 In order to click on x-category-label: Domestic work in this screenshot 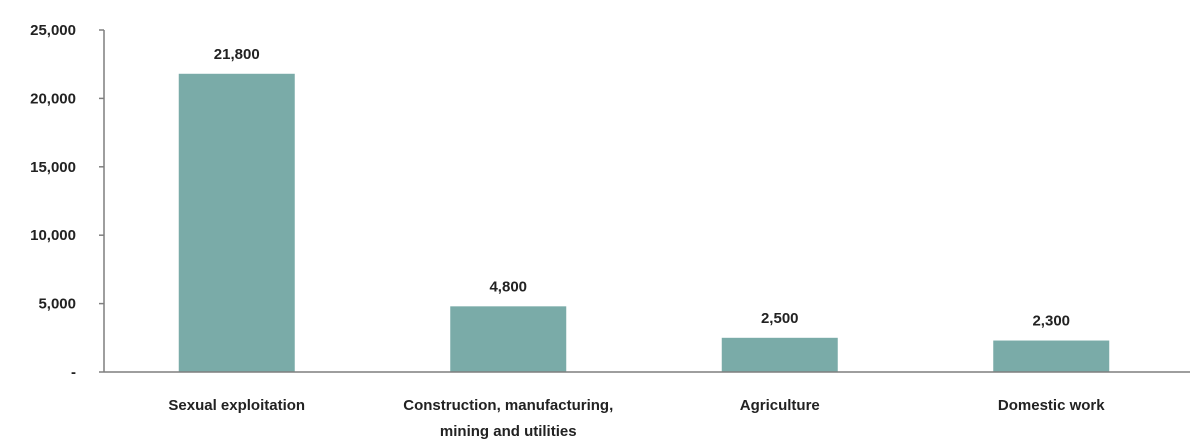, I will do `click(1051, 405)`.